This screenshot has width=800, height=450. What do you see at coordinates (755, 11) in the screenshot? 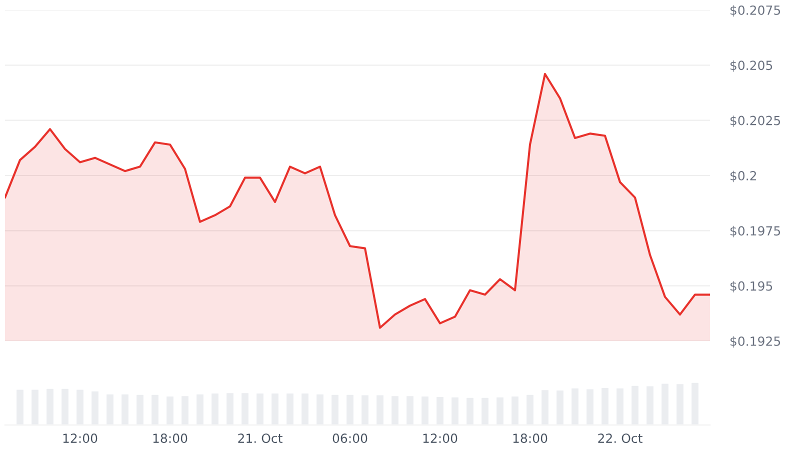
I see `y-tick-label: $0.2075` at bounding box center [755, 11].